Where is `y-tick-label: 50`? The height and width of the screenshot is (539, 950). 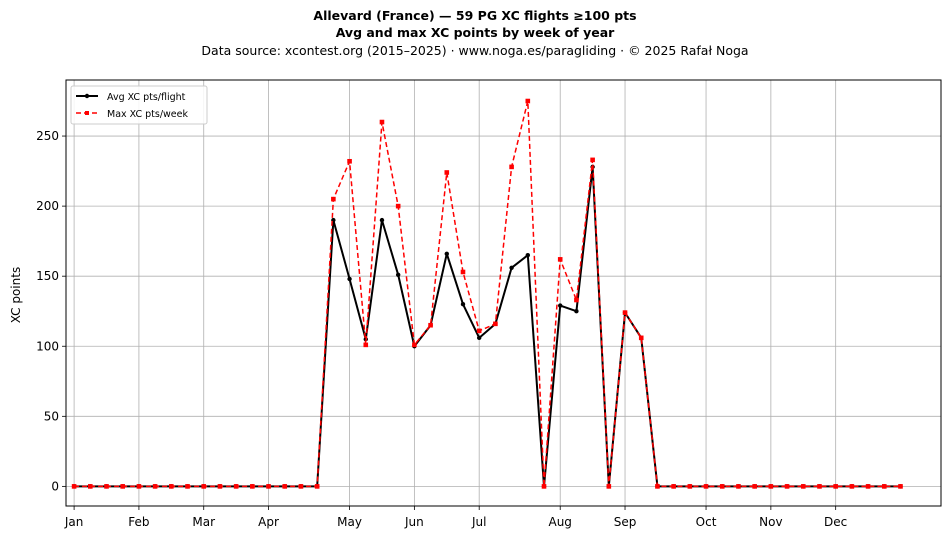 y-tick-label: 50 is located at coordinates (51, 416).